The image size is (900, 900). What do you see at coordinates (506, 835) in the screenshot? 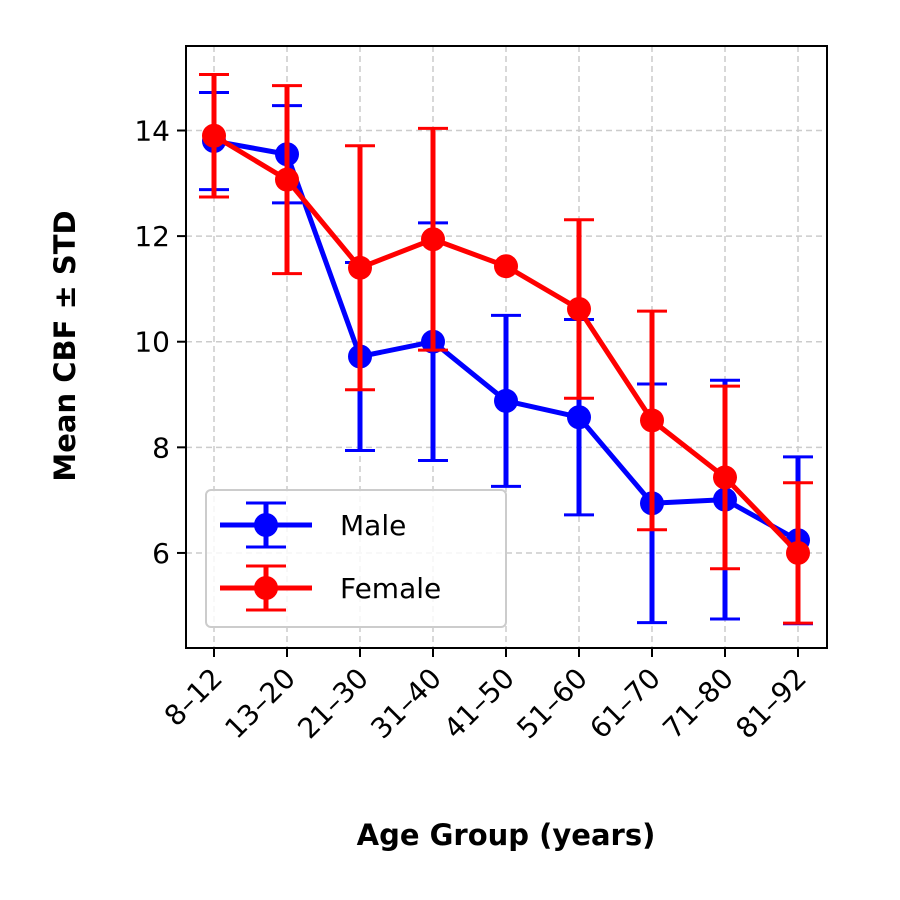
I see `x-axis-title: Age Group (years)` at bounding box center [506, 835].